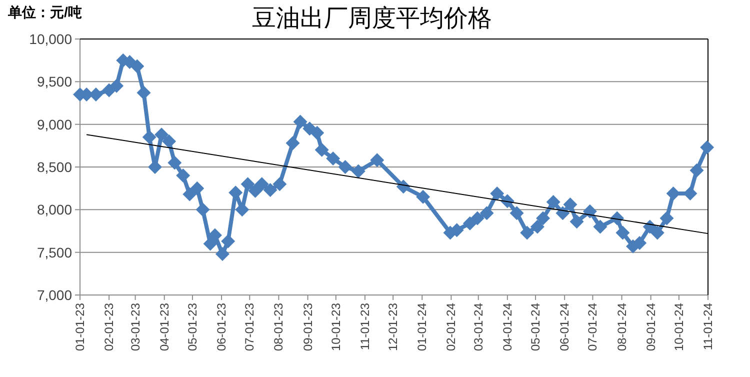 The image size is (750, 377). I want to click on x-tick-label: 01-01-24, so click(422, 327).